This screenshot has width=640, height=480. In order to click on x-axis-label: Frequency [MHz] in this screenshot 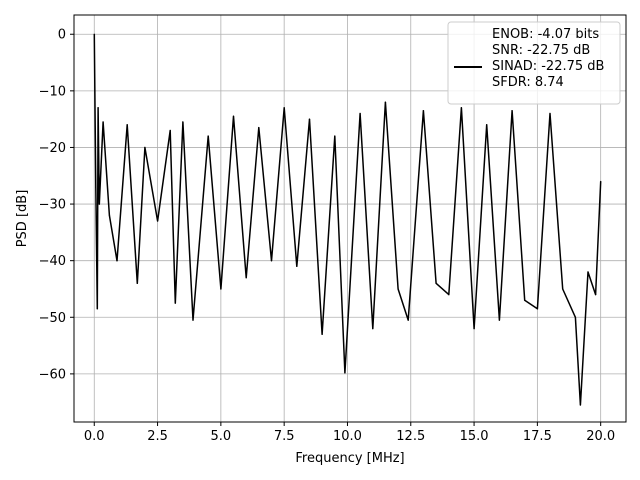, I will do `click(349, 458)`.